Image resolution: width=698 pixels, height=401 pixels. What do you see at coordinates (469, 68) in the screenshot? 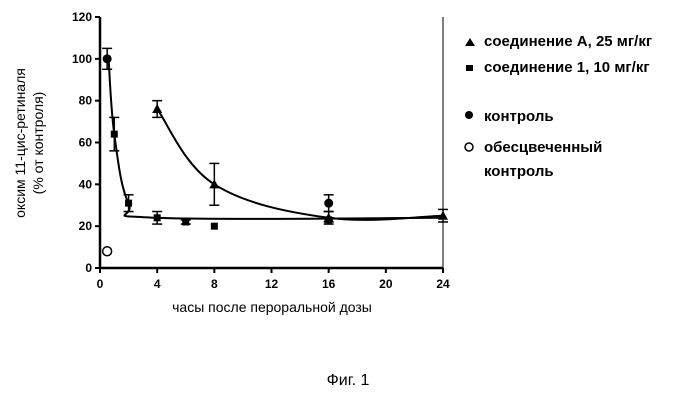
I see `legend-square-marker` at bounding box center [469, 68].